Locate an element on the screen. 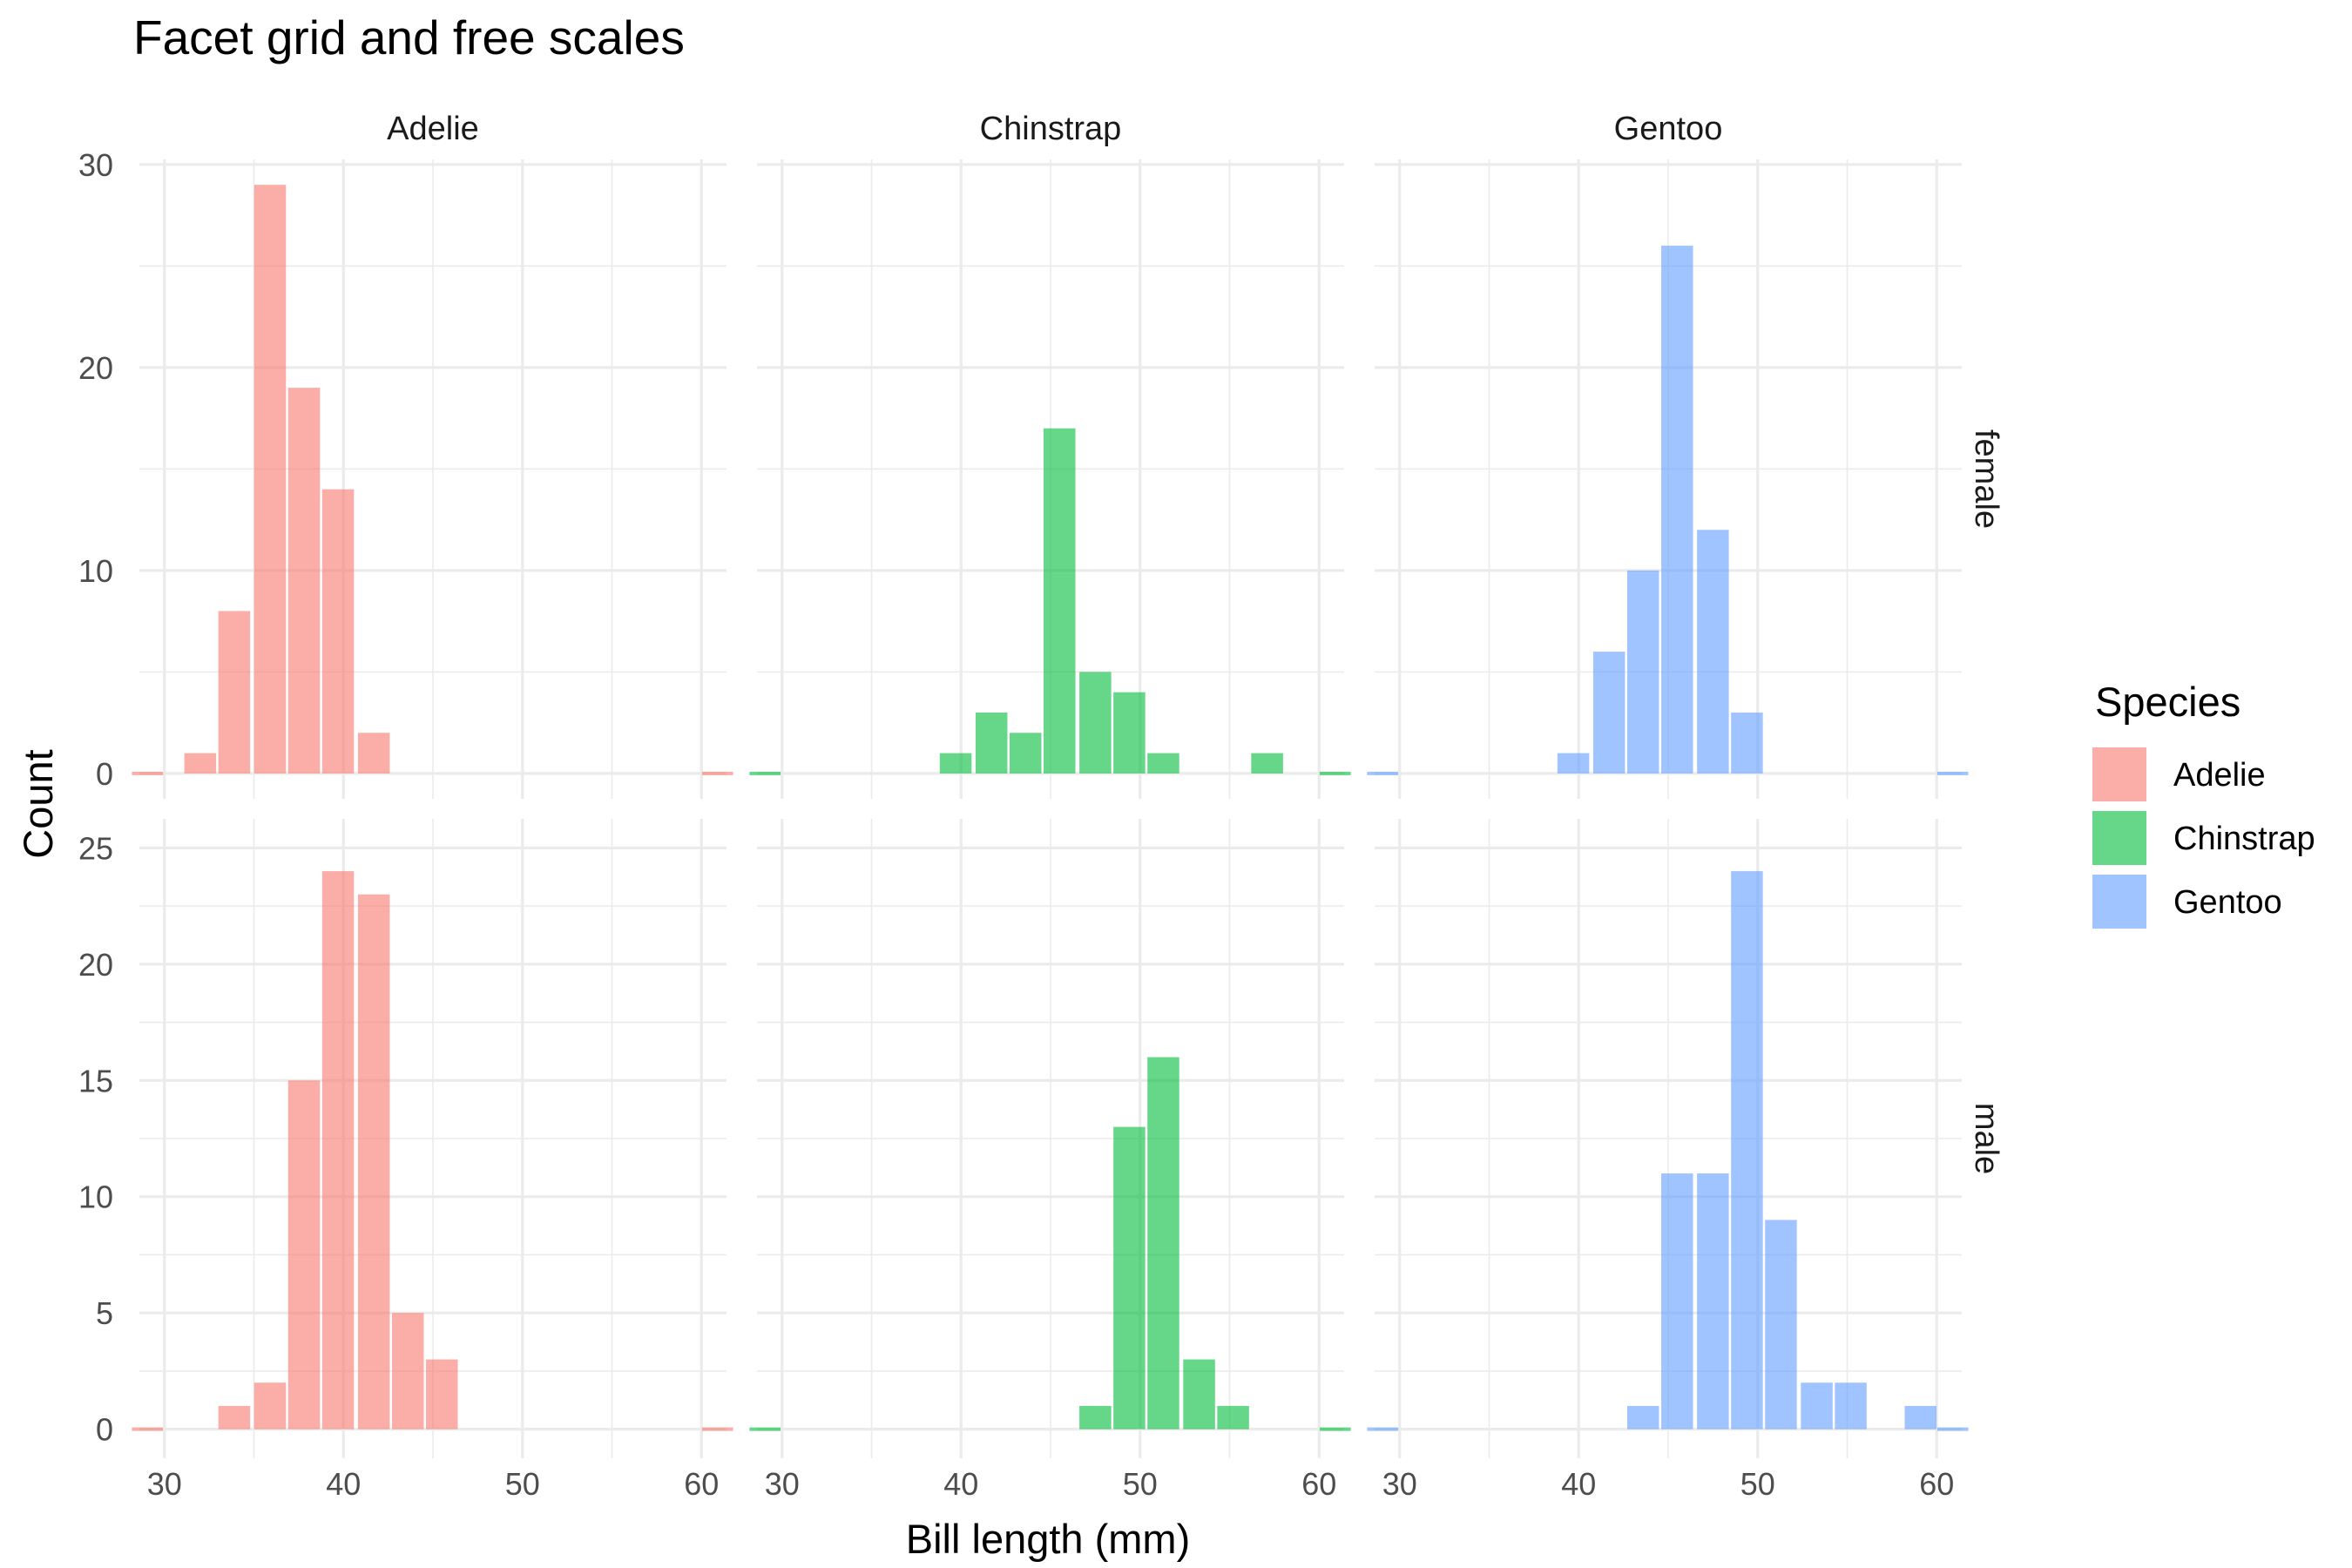 The image size is (2352, 1568). panel-female-adelie is located at coordinates (432, 479).